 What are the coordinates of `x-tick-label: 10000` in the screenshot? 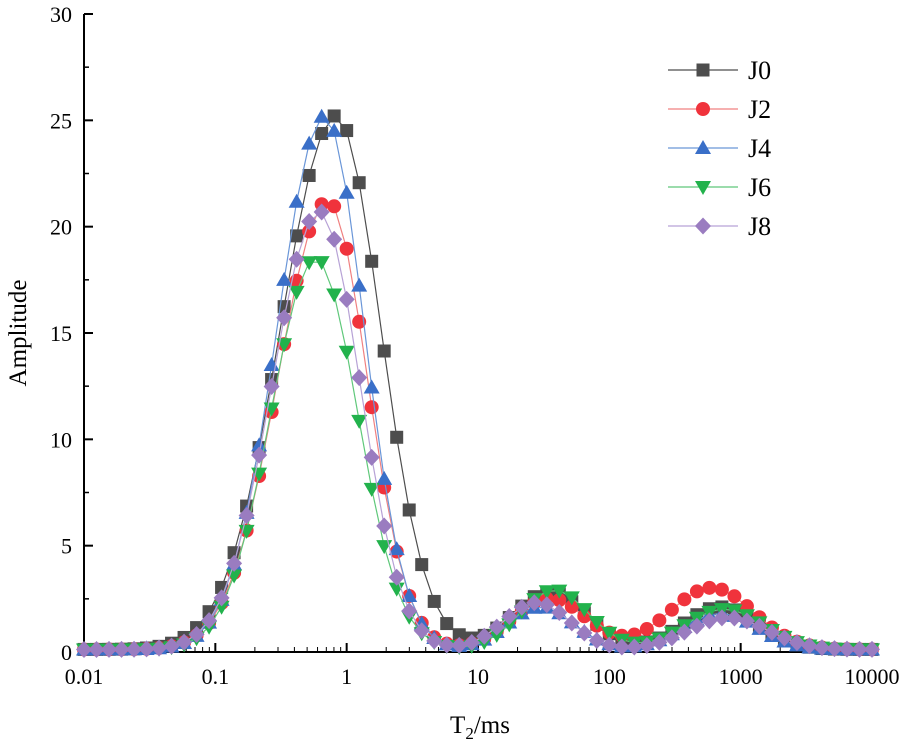 It's located at (872, 676).